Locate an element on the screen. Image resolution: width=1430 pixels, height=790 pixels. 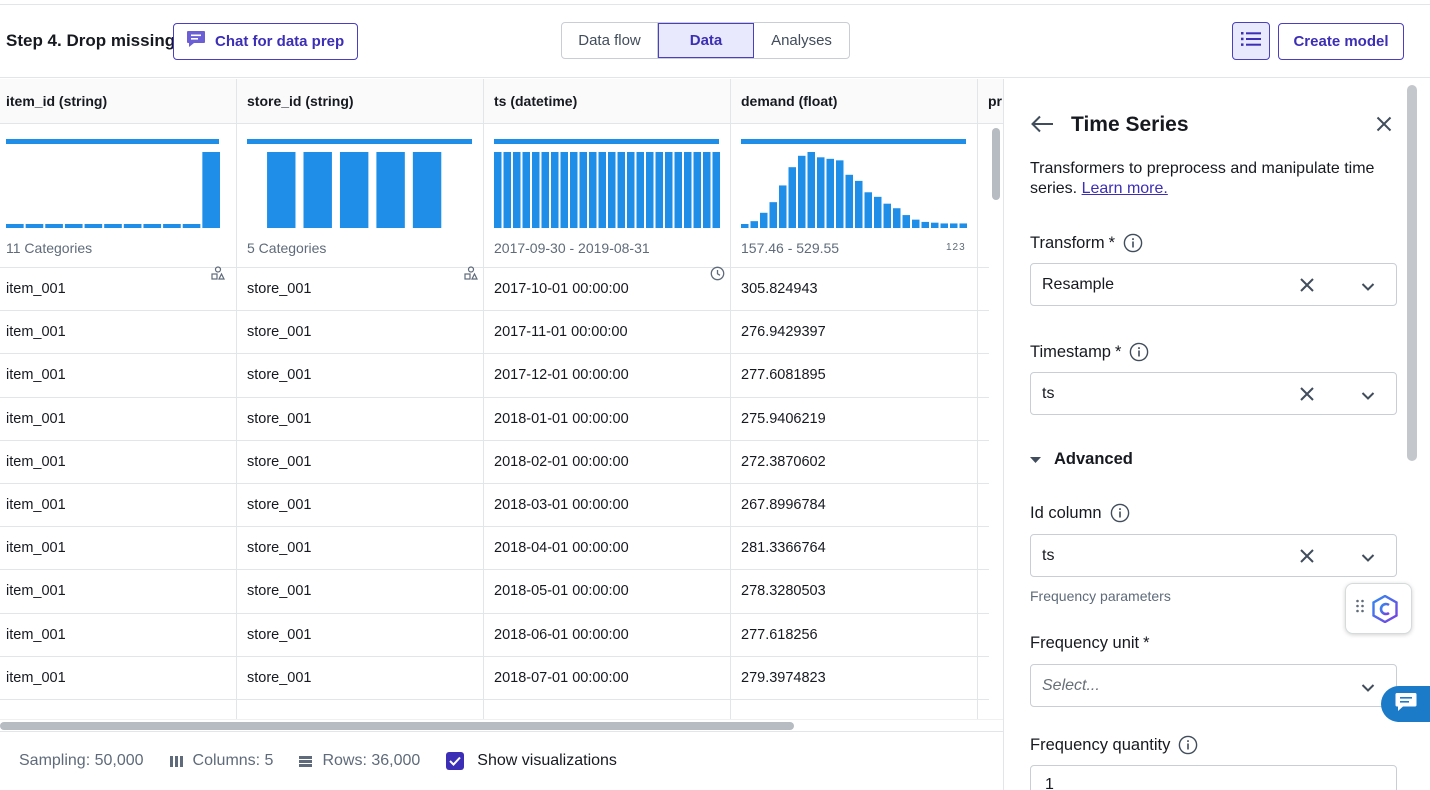
table-cell: 2018-01-01 00:00:00 is located at coordinates (607, 419).